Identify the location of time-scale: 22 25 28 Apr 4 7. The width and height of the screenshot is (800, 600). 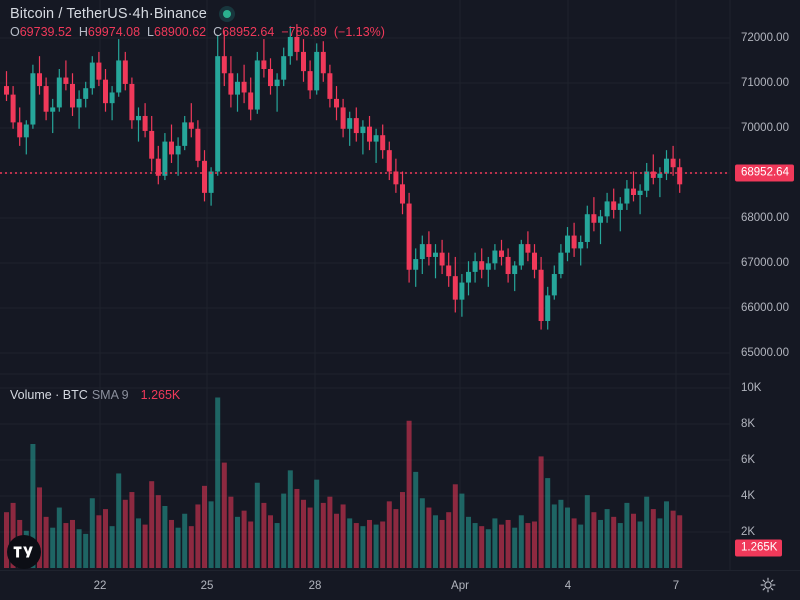
(400, 585).